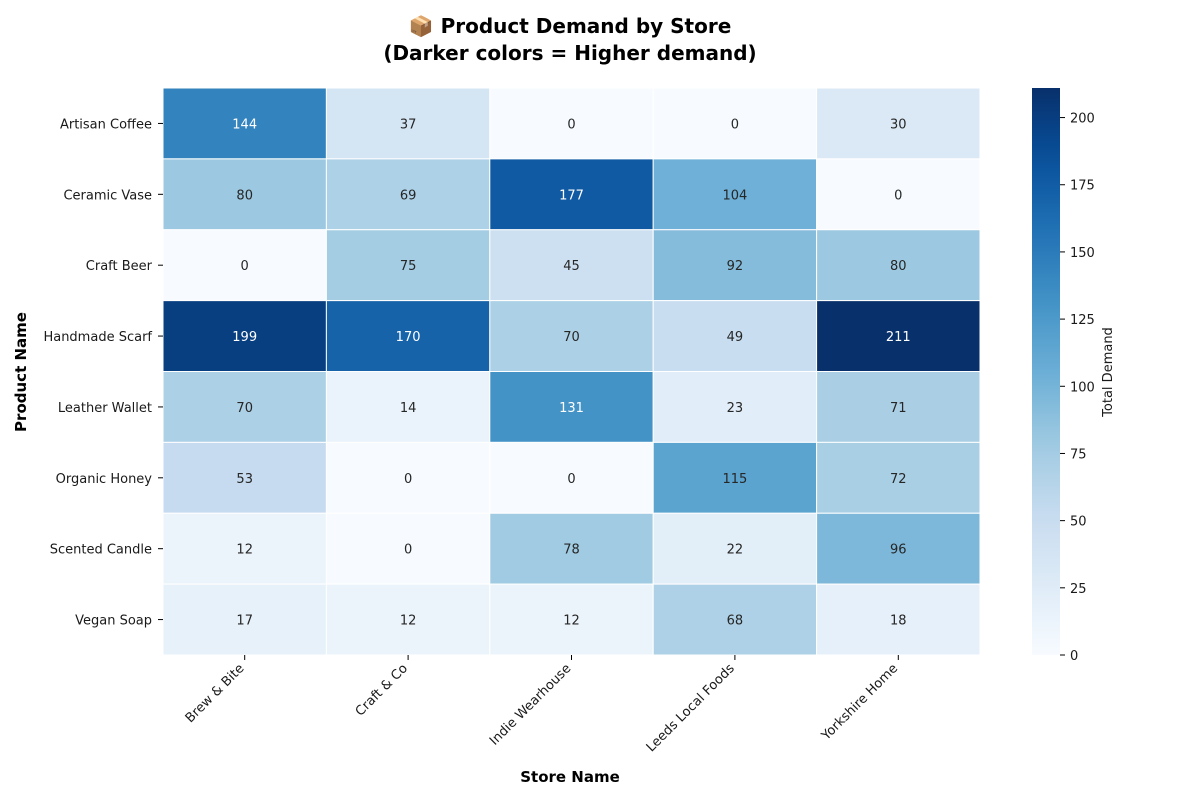 The width and height of the screenshot is (1200, 800). I want to click on cell-value-label: 170, so click(408, 337).